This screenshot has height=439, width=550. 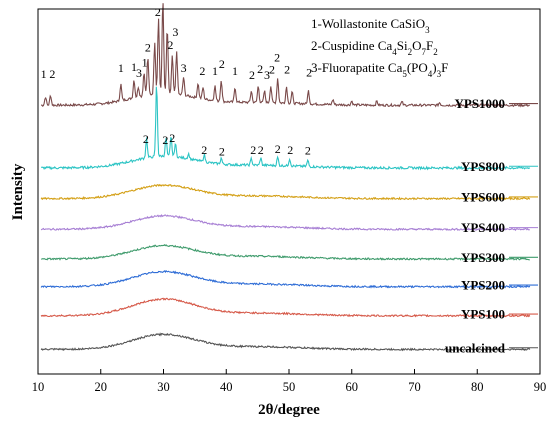 What do you see at coordinates (226, 387) in the screenshot?
I see `x-tick-label: 40` at bounding box center [226, 387].